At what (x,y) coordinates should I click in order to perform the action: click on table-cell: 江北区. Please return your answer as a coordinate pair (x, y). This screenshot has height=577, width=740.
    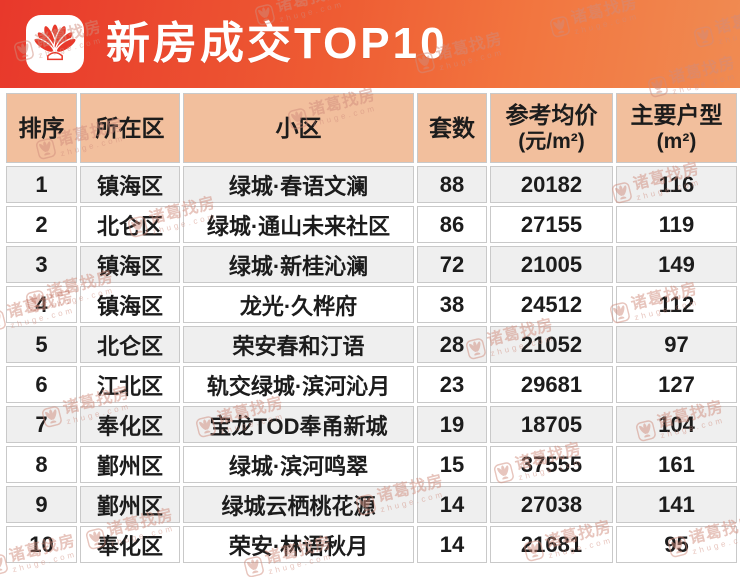
    Looking at the image, I should click on (130, 384).